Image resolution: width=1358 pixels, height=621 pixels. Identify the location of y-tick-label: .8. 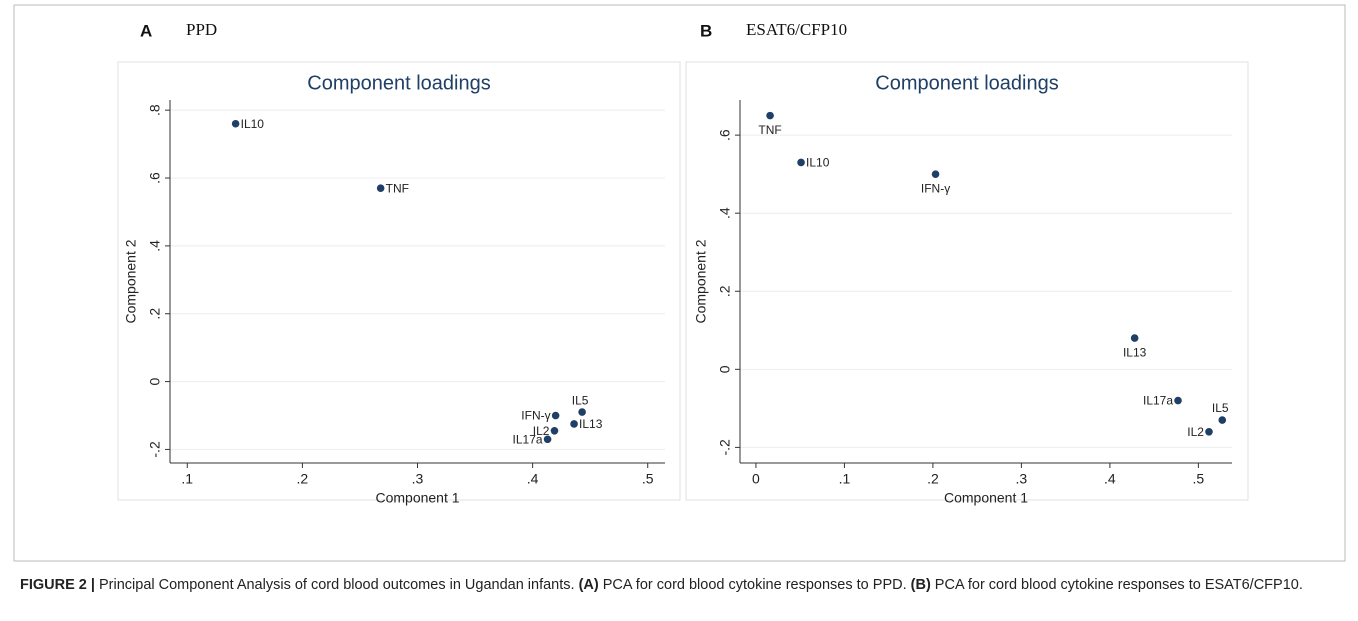
(155, 110).